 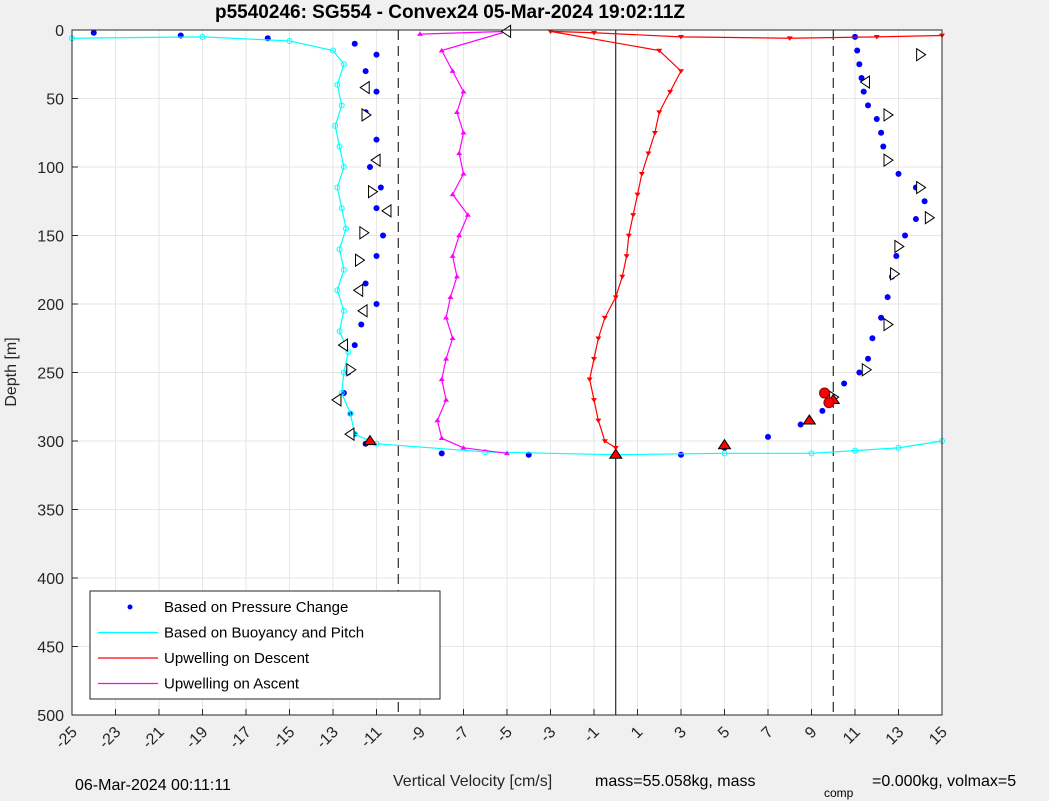 I want to click on x-tick-label: -9, so click(x=418, y=735).